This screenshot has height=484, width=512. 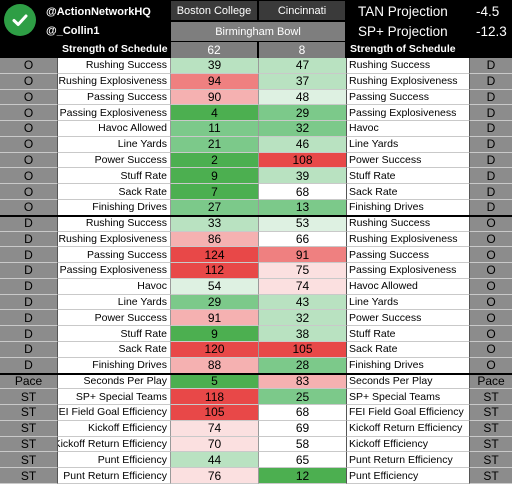 I want to click on team-right-name: Cincinnati, so click(x=302, y=10).